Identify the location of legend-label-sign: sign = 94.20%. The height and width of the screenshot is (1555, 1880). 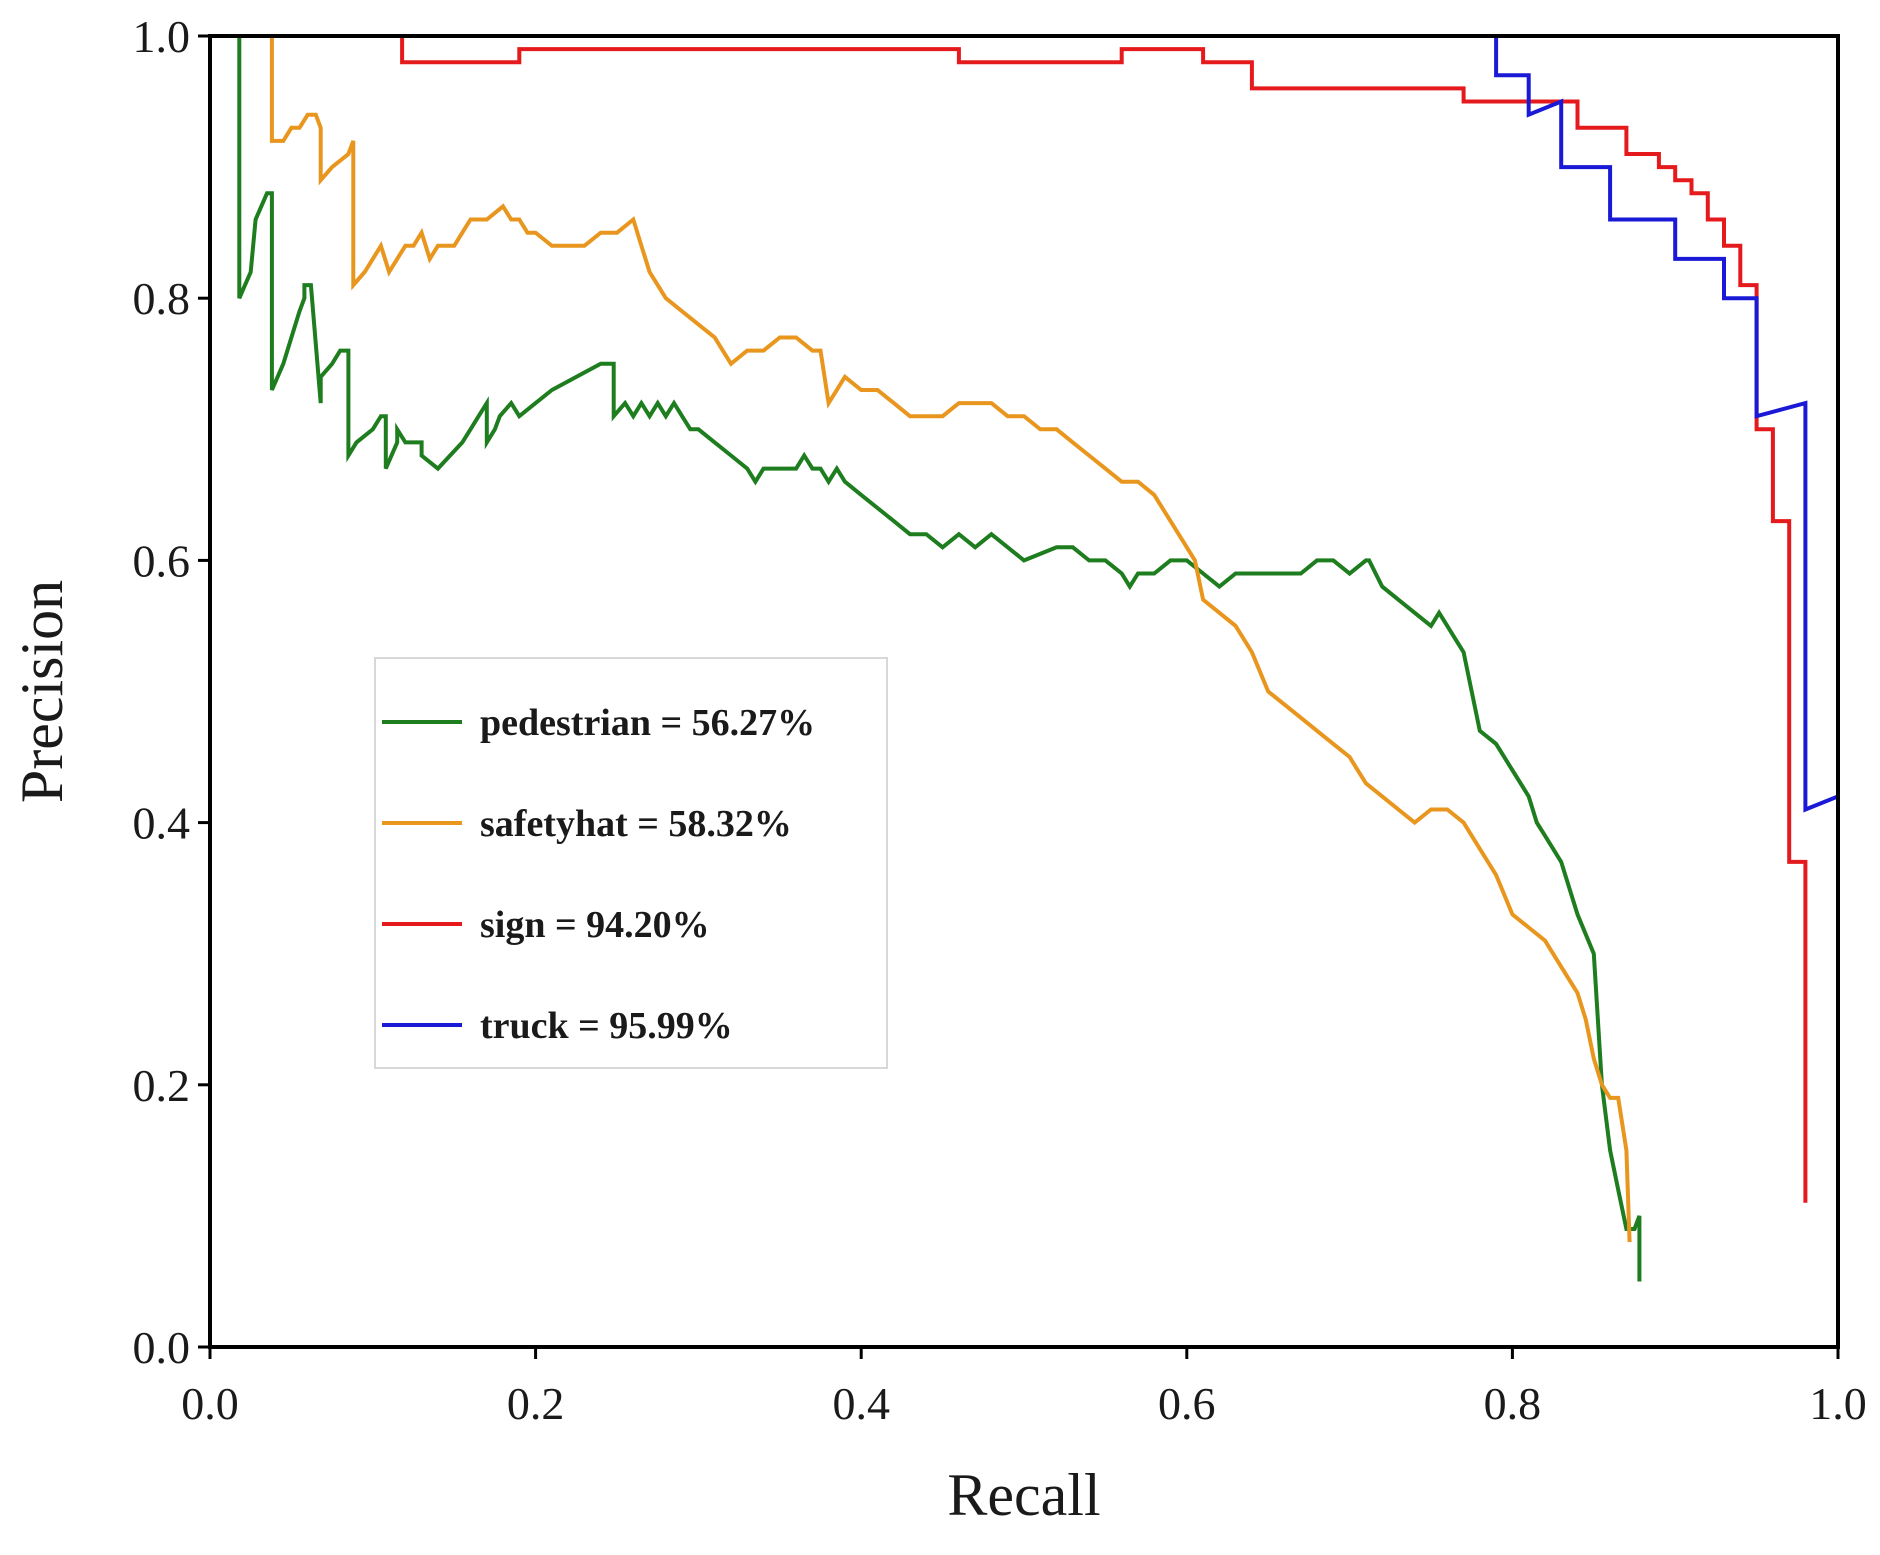
(595, 925).